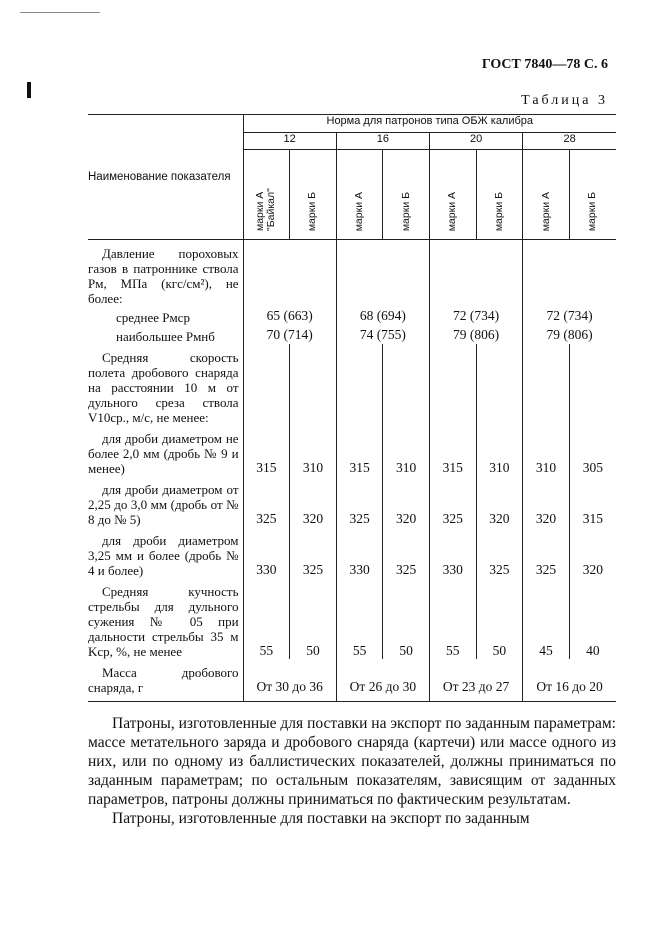  I want to click on cell-value: 45, so click(546, 618).